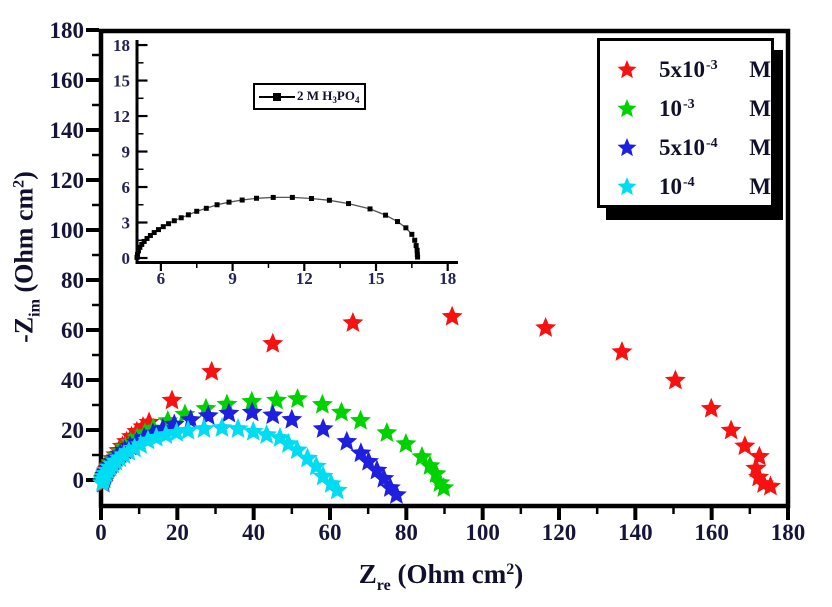  I want to click on y-tick-label: 0, so click(79, 480).